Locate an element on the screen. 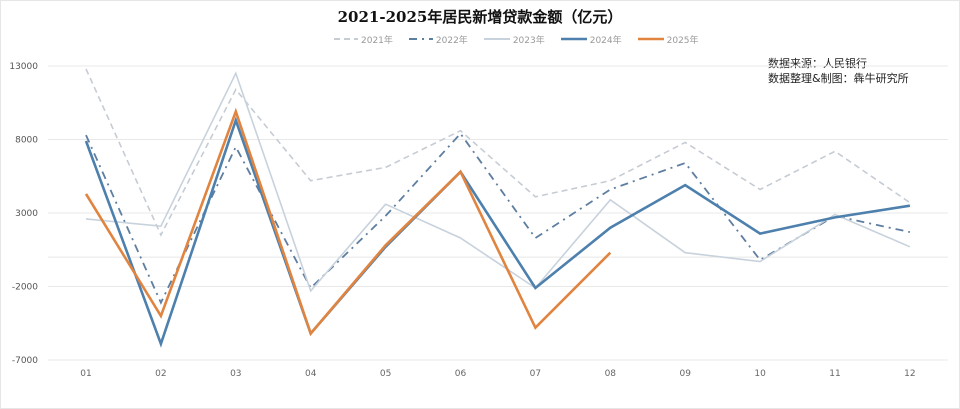 The width and height of the screenshot is (960, 409). legend-label-2024: 2024年 is located at coordinates (605, 40).